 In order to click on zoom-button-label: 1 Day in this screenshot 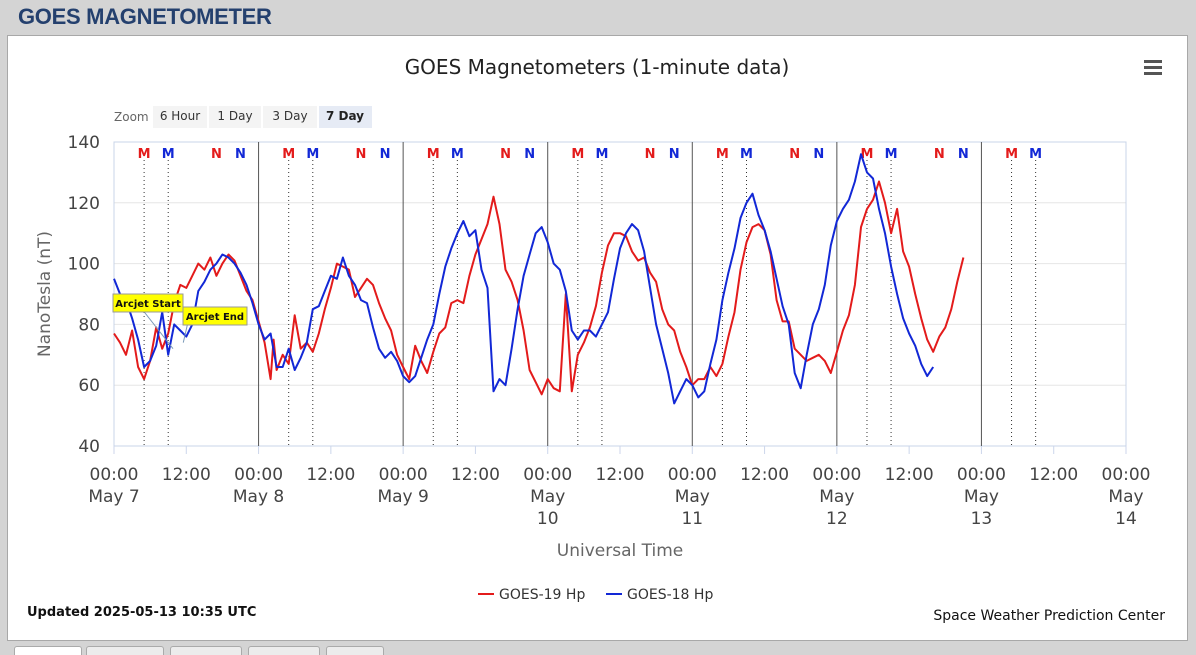, I will do `click(234, 116)`.